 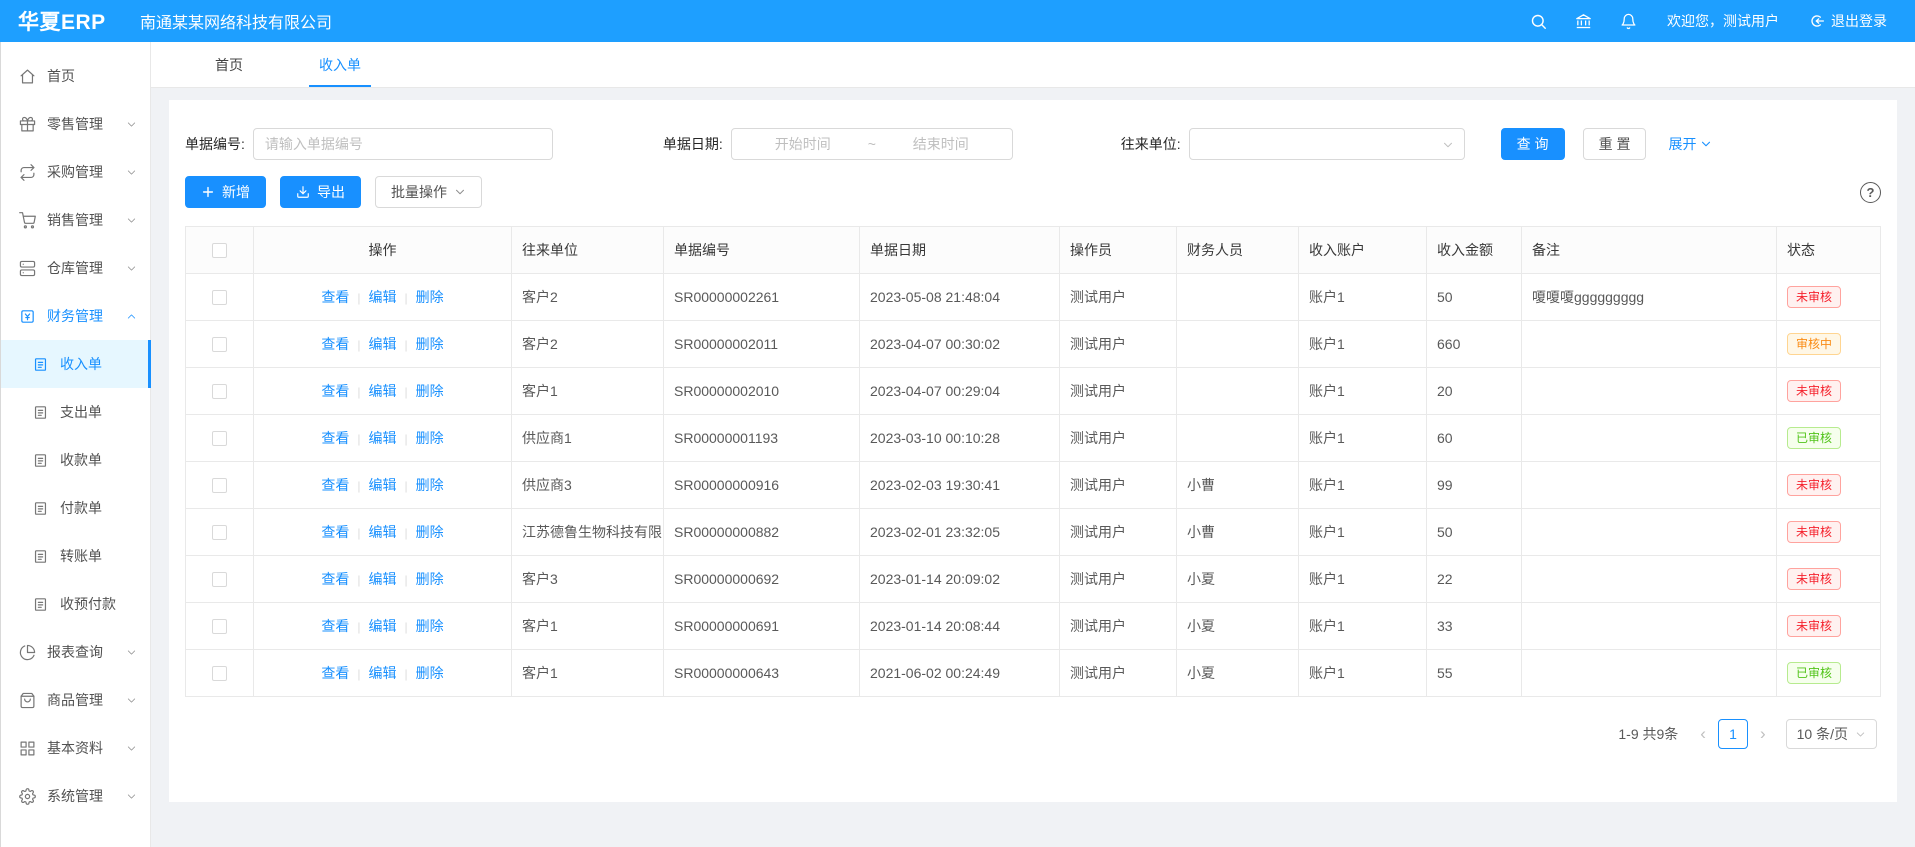 What do you see at coordinates (428, 192) in the screenshot?
I see `batch-actions-button: 批量操作` at bounding box center [428, 192].